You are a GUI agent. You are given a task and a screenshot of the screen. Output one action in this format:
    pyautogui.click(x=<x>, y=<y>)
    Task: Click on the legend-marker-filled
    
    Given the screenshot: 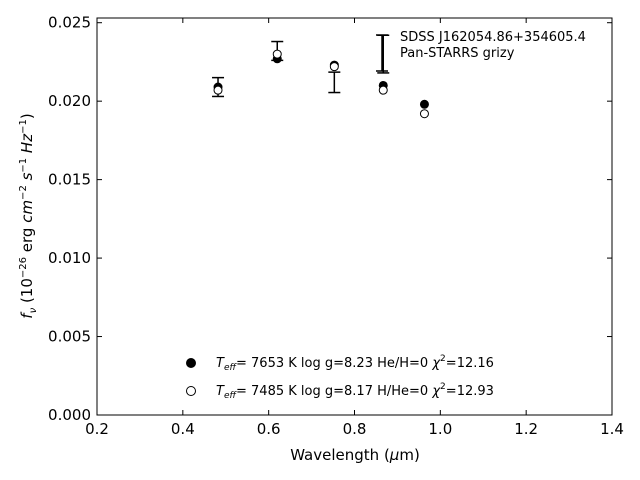 What is the action you would take?
    pyautogui.click(x=191, y=363)
    